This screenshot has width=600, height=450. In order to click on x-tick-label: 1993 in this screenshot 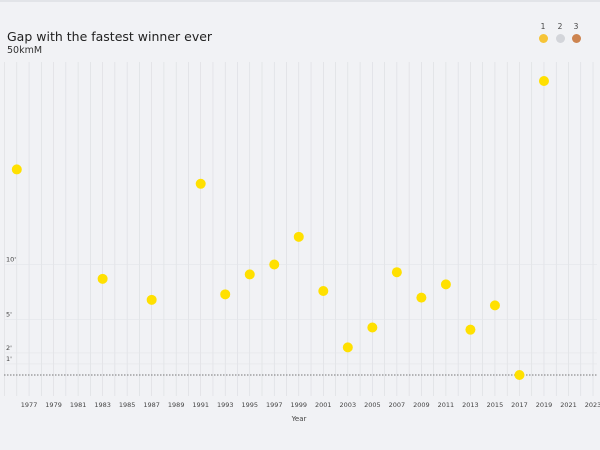, I will do `click(225, 405)`.